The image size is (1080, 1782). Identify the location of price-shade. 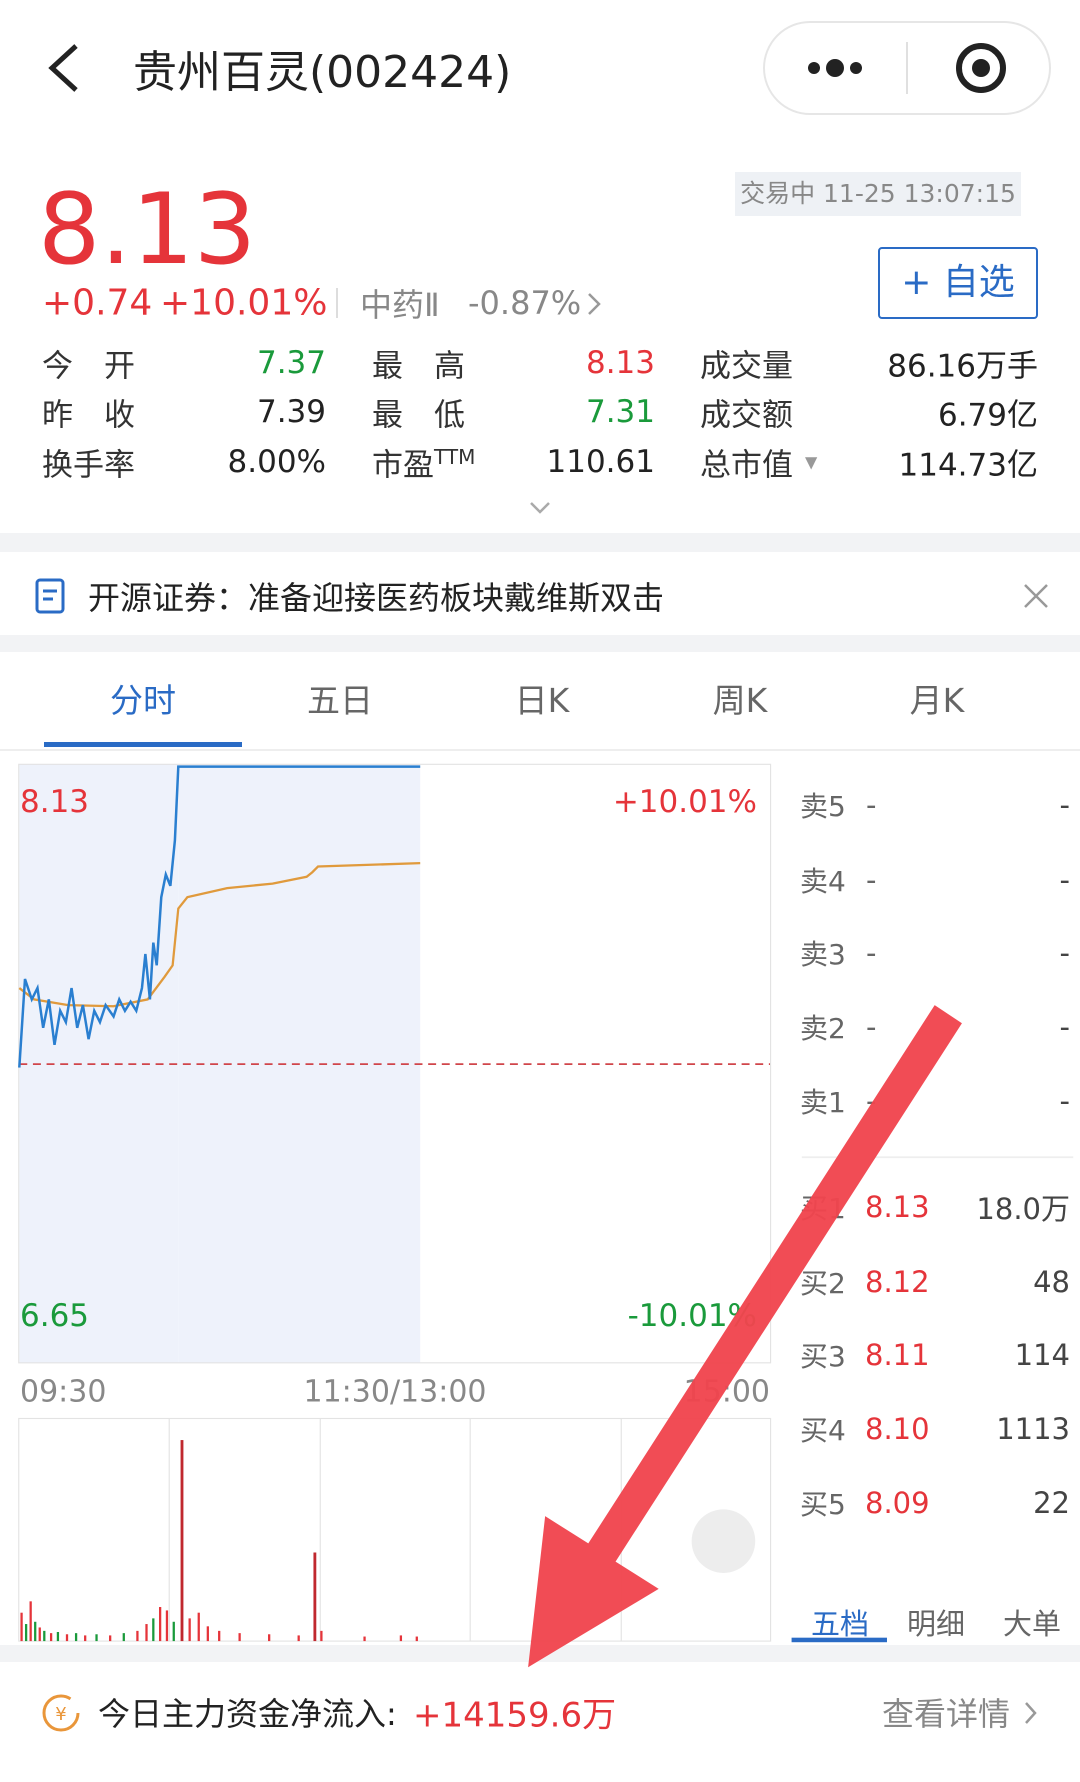
(99, 1063).